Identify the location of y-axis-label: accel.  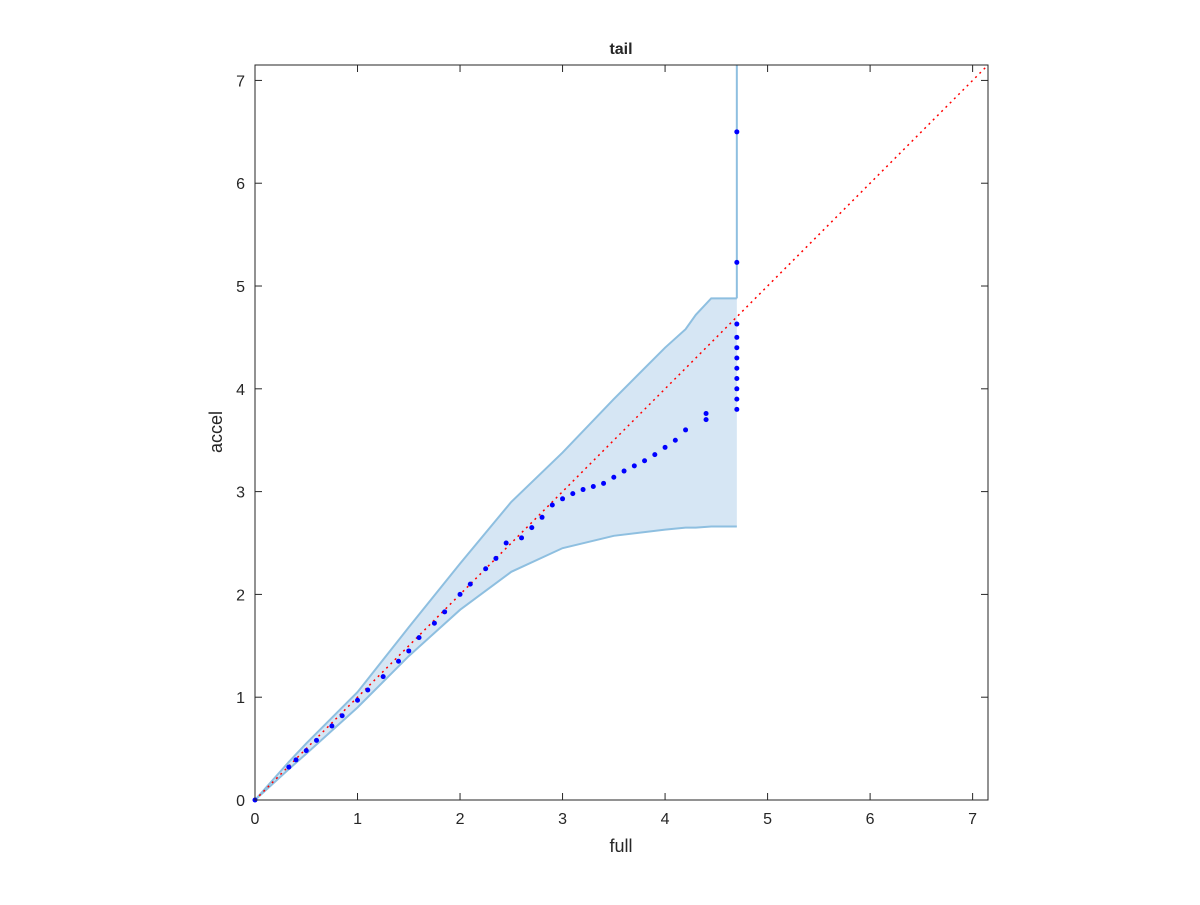
(216, 432).